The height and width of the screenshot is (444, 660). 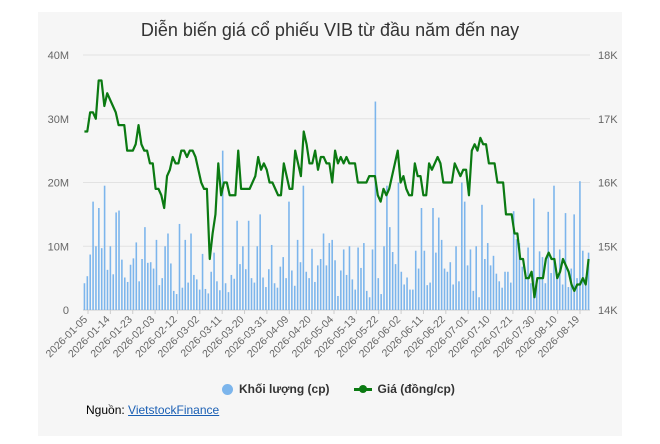 What do you see at coordinates (404, 389) in the screenshot?
I see `legend-item-price: Giá (đồng/cp)` at bounding box center [404, 389].